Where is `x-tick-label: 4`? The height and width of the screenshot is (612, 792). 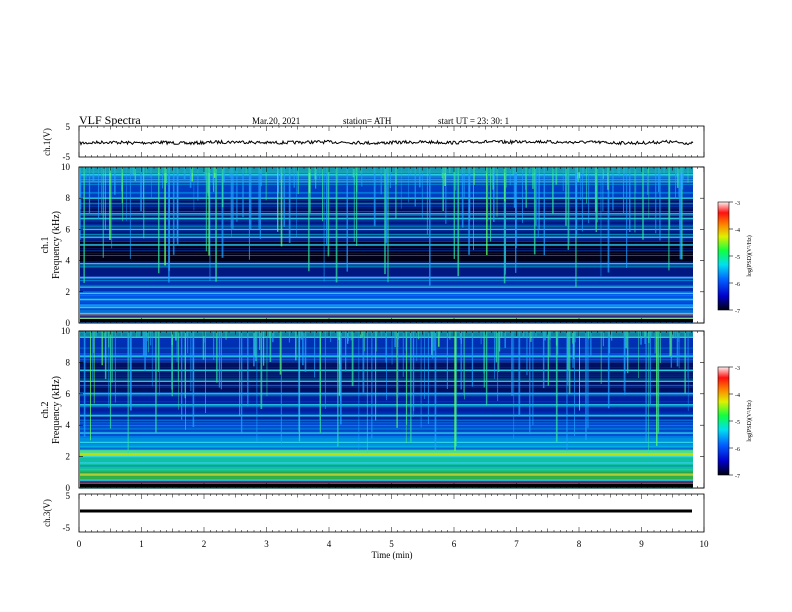
x-tick-label: 4 is located at coordinates (329, 544).